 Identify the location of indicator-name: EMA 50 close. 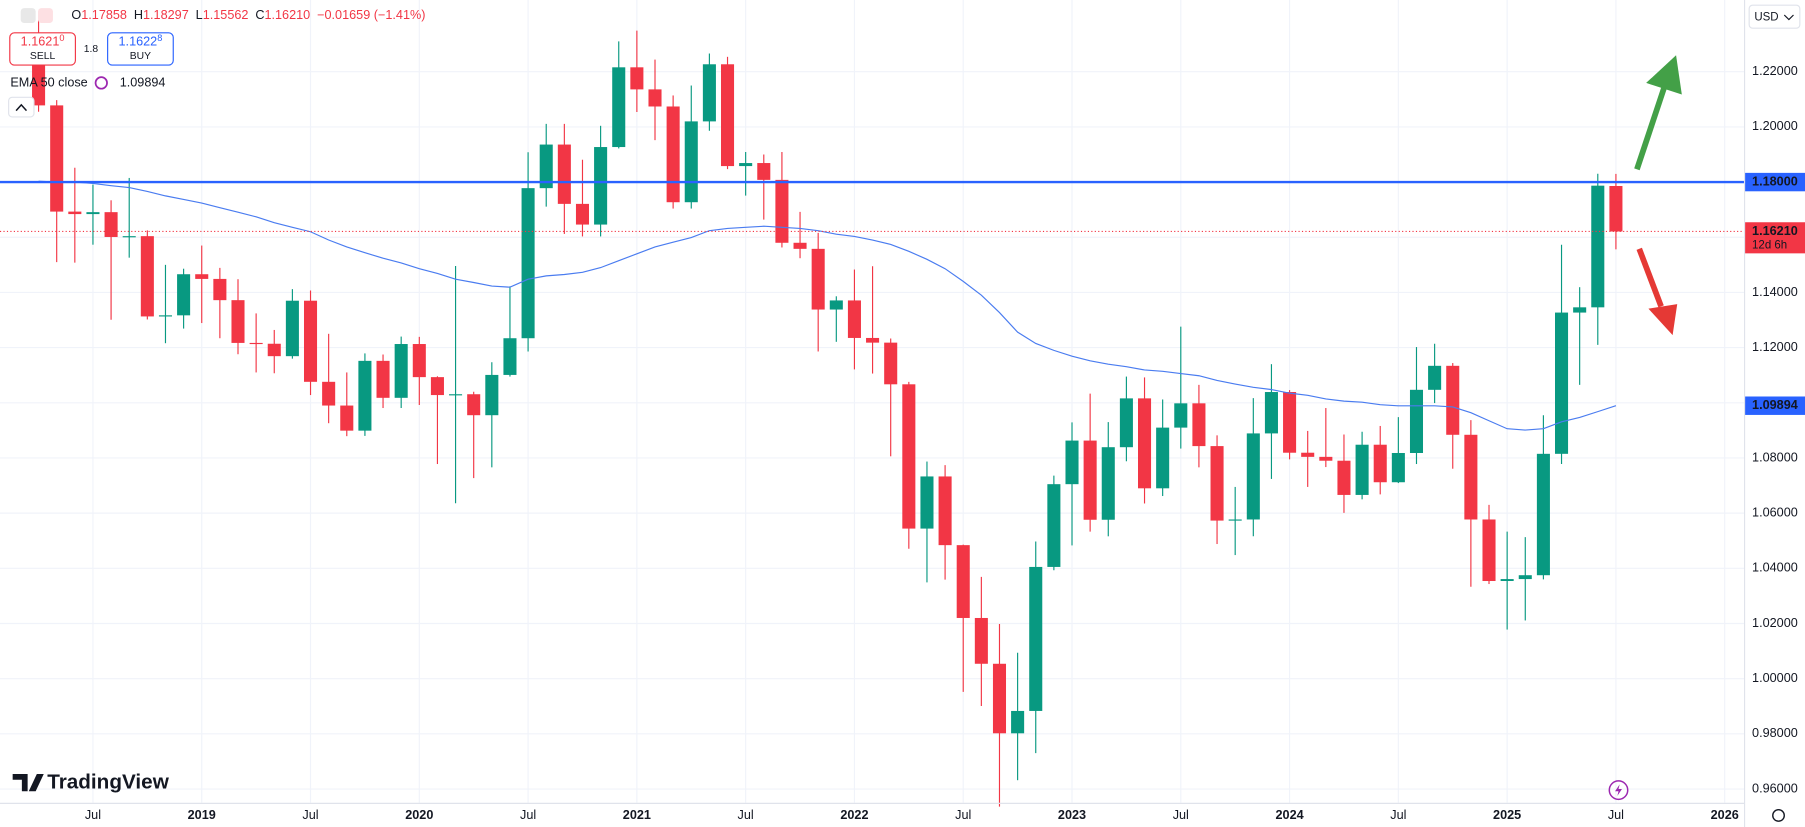
(48, 82).